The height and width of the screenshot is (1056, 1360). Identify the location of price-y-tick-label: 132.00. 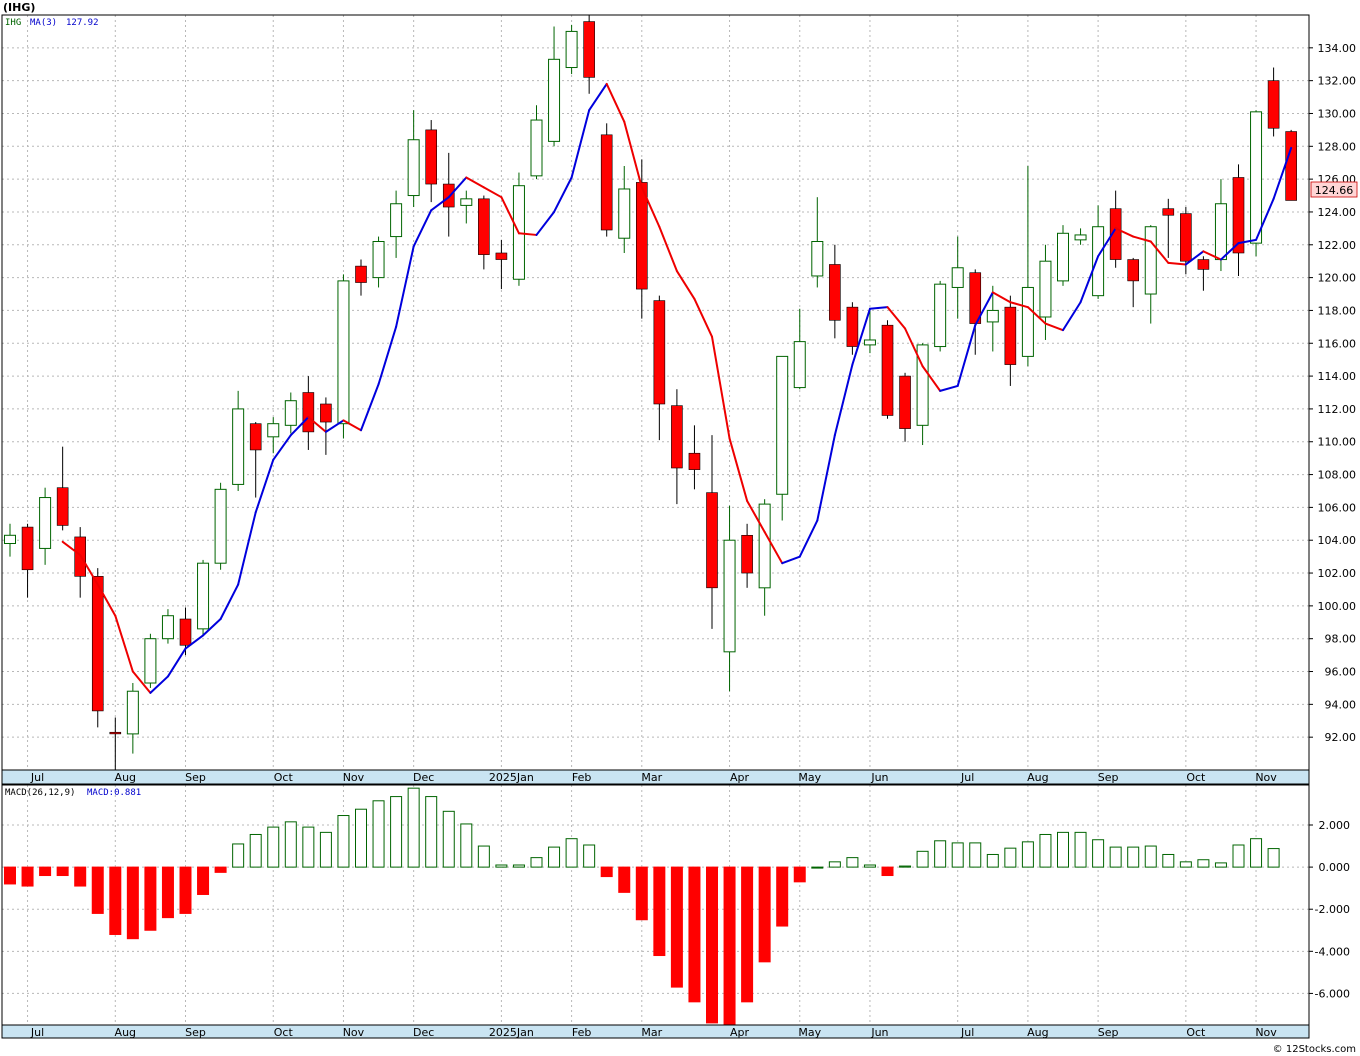
(1337, 81).